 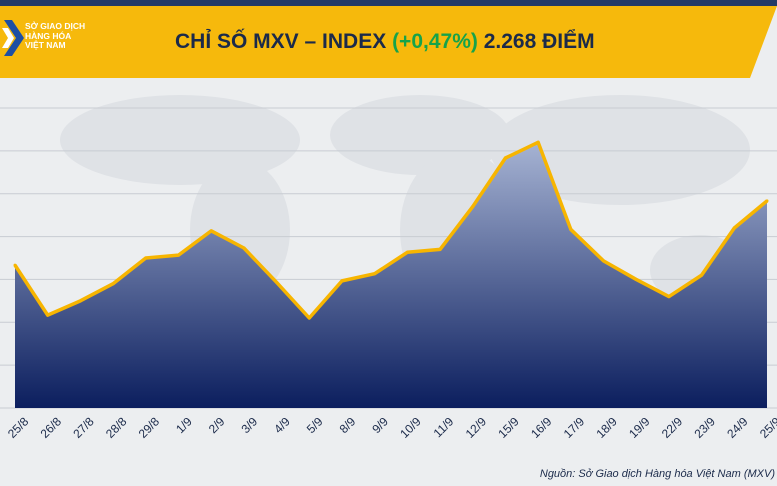 I want to click on x-tick-label: 11/9, so click(x=444, y=427).